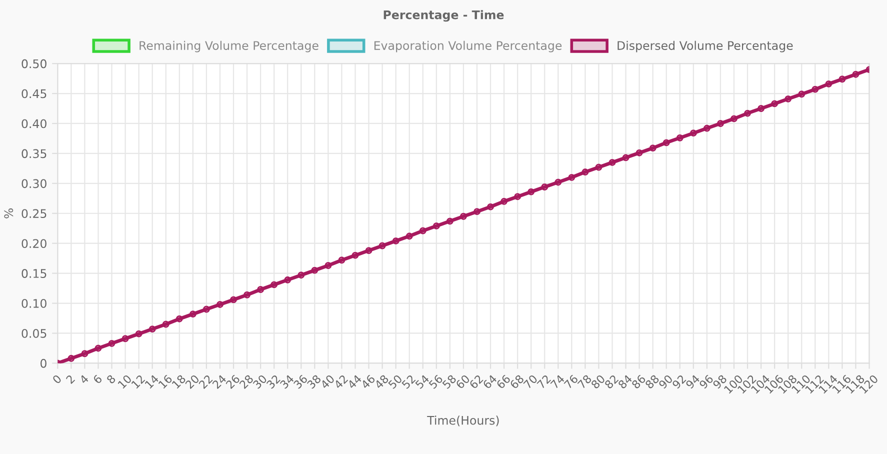  I want to click on y-axis-title: %, so click(9, 213).